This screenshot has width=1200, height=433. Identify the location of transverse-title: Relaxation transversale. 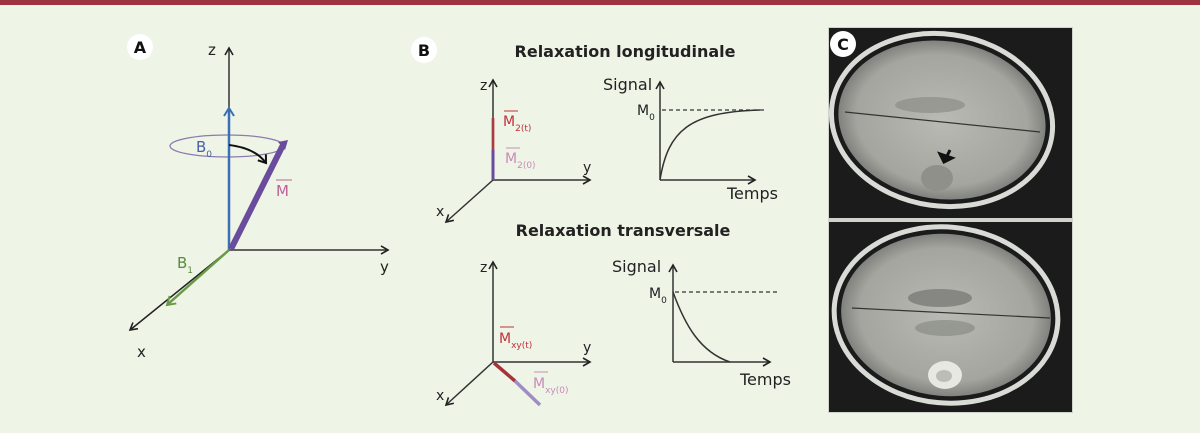
(623, 230).